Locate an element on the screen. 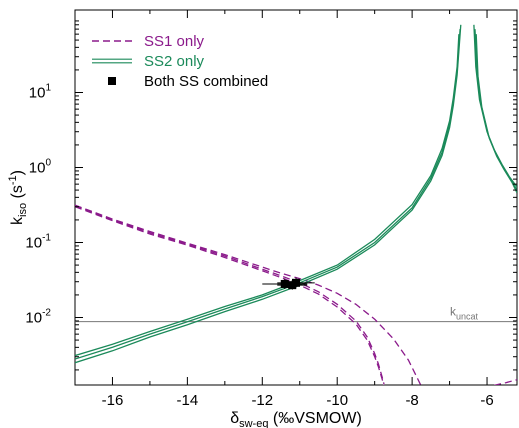  x-axis-title-main: δ is located at coordinates (234, 418).